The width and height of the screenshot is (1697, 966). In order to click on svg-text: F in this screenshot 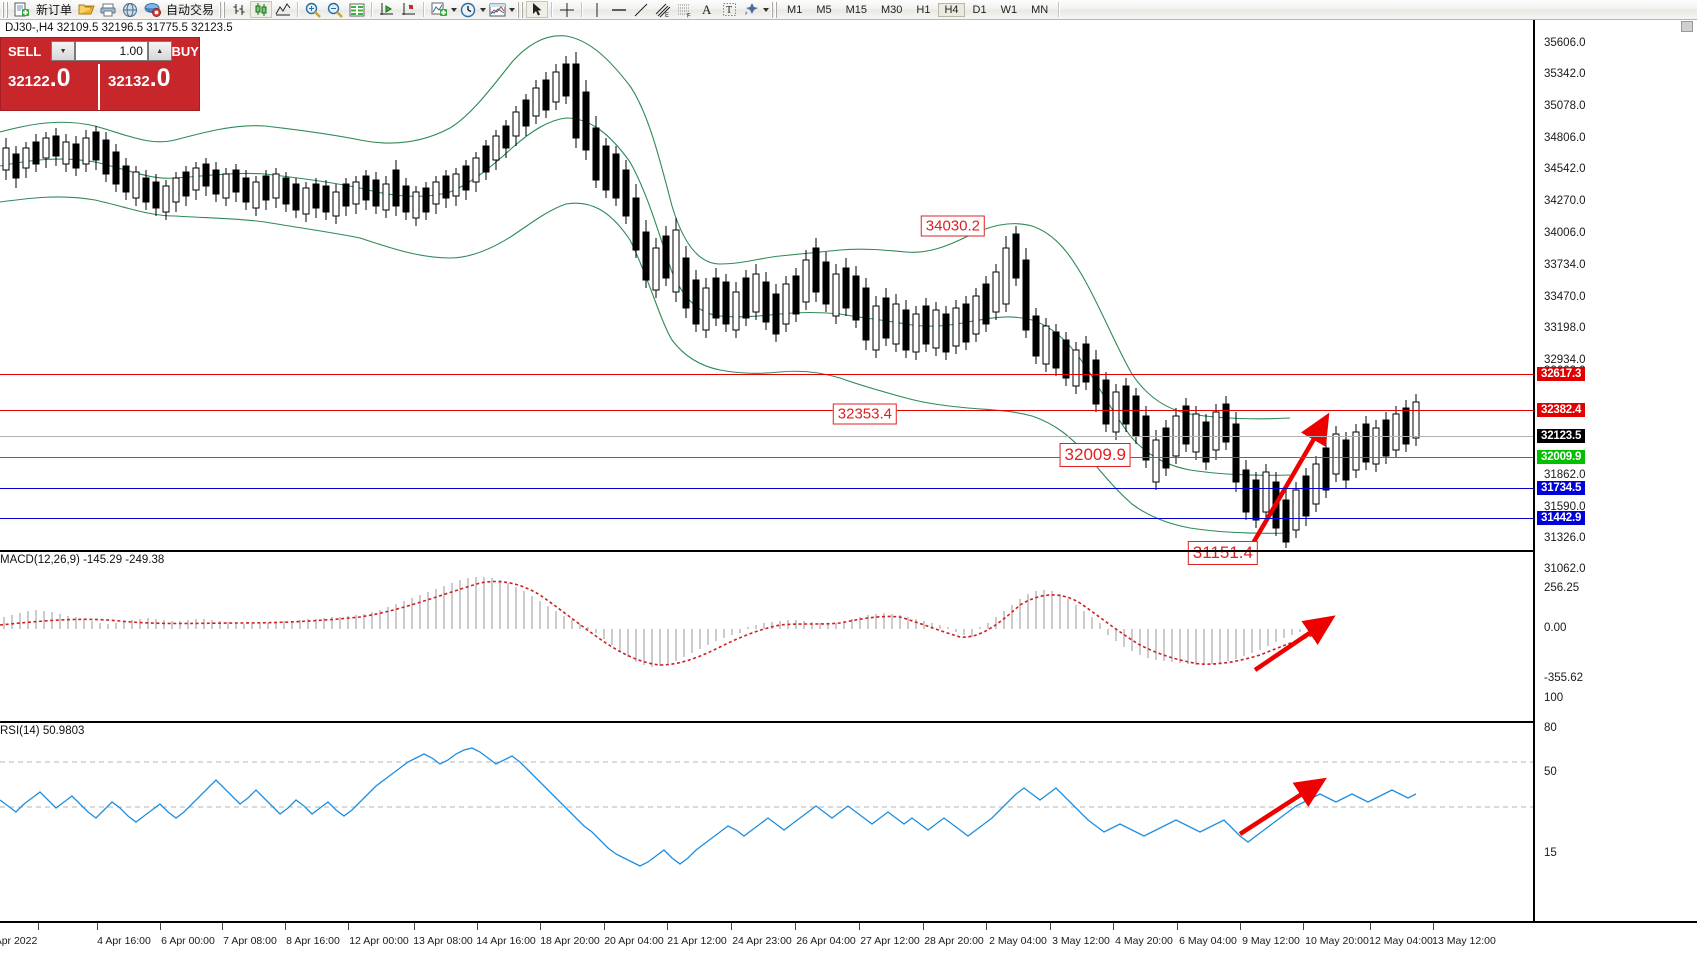, I will do `click(689, 15)`.